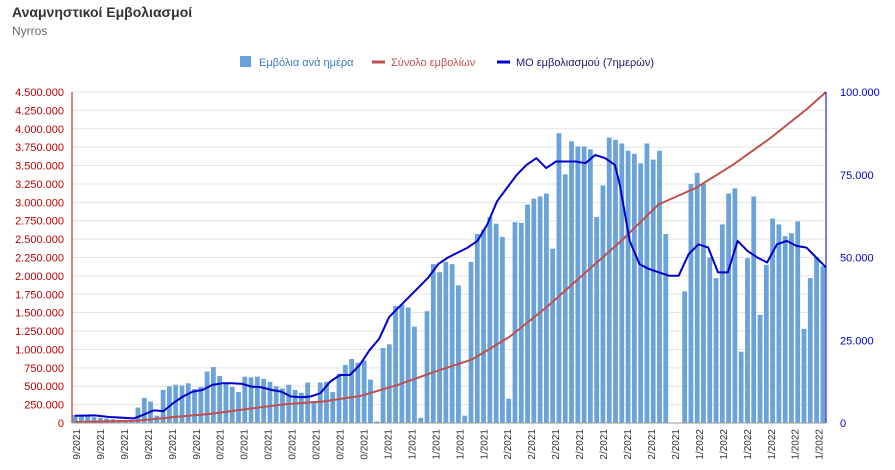  What do you see at coordinates (39, 93) in the screenshot?
I see `left-axis-tick-label: 4.500.000` at bounding box center [39, 93].